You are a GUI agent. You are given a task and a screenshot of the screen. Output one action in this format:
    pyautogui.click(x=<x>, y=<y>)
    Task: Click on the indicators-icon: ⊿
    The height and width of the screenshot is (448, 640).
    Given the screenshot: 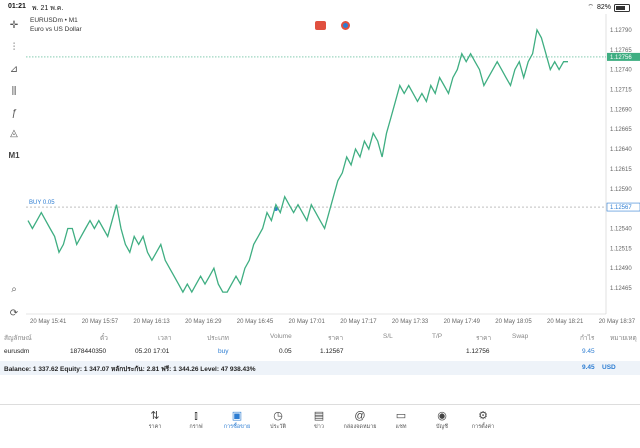 What is the action you would take?
    pyautogui.click(x=14, y=69)
    